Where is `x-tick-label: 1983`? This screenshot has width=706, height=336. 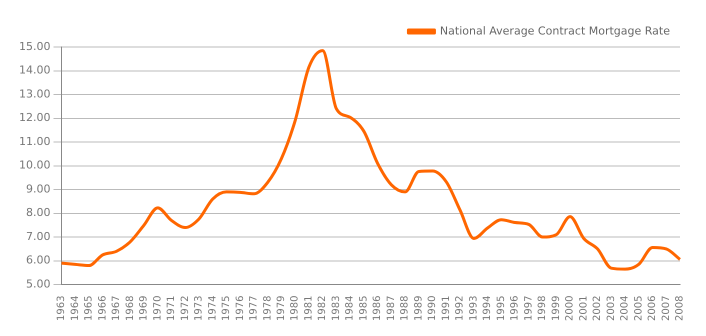 x-tick-label: 1983 is located at coordinates (336, 309).